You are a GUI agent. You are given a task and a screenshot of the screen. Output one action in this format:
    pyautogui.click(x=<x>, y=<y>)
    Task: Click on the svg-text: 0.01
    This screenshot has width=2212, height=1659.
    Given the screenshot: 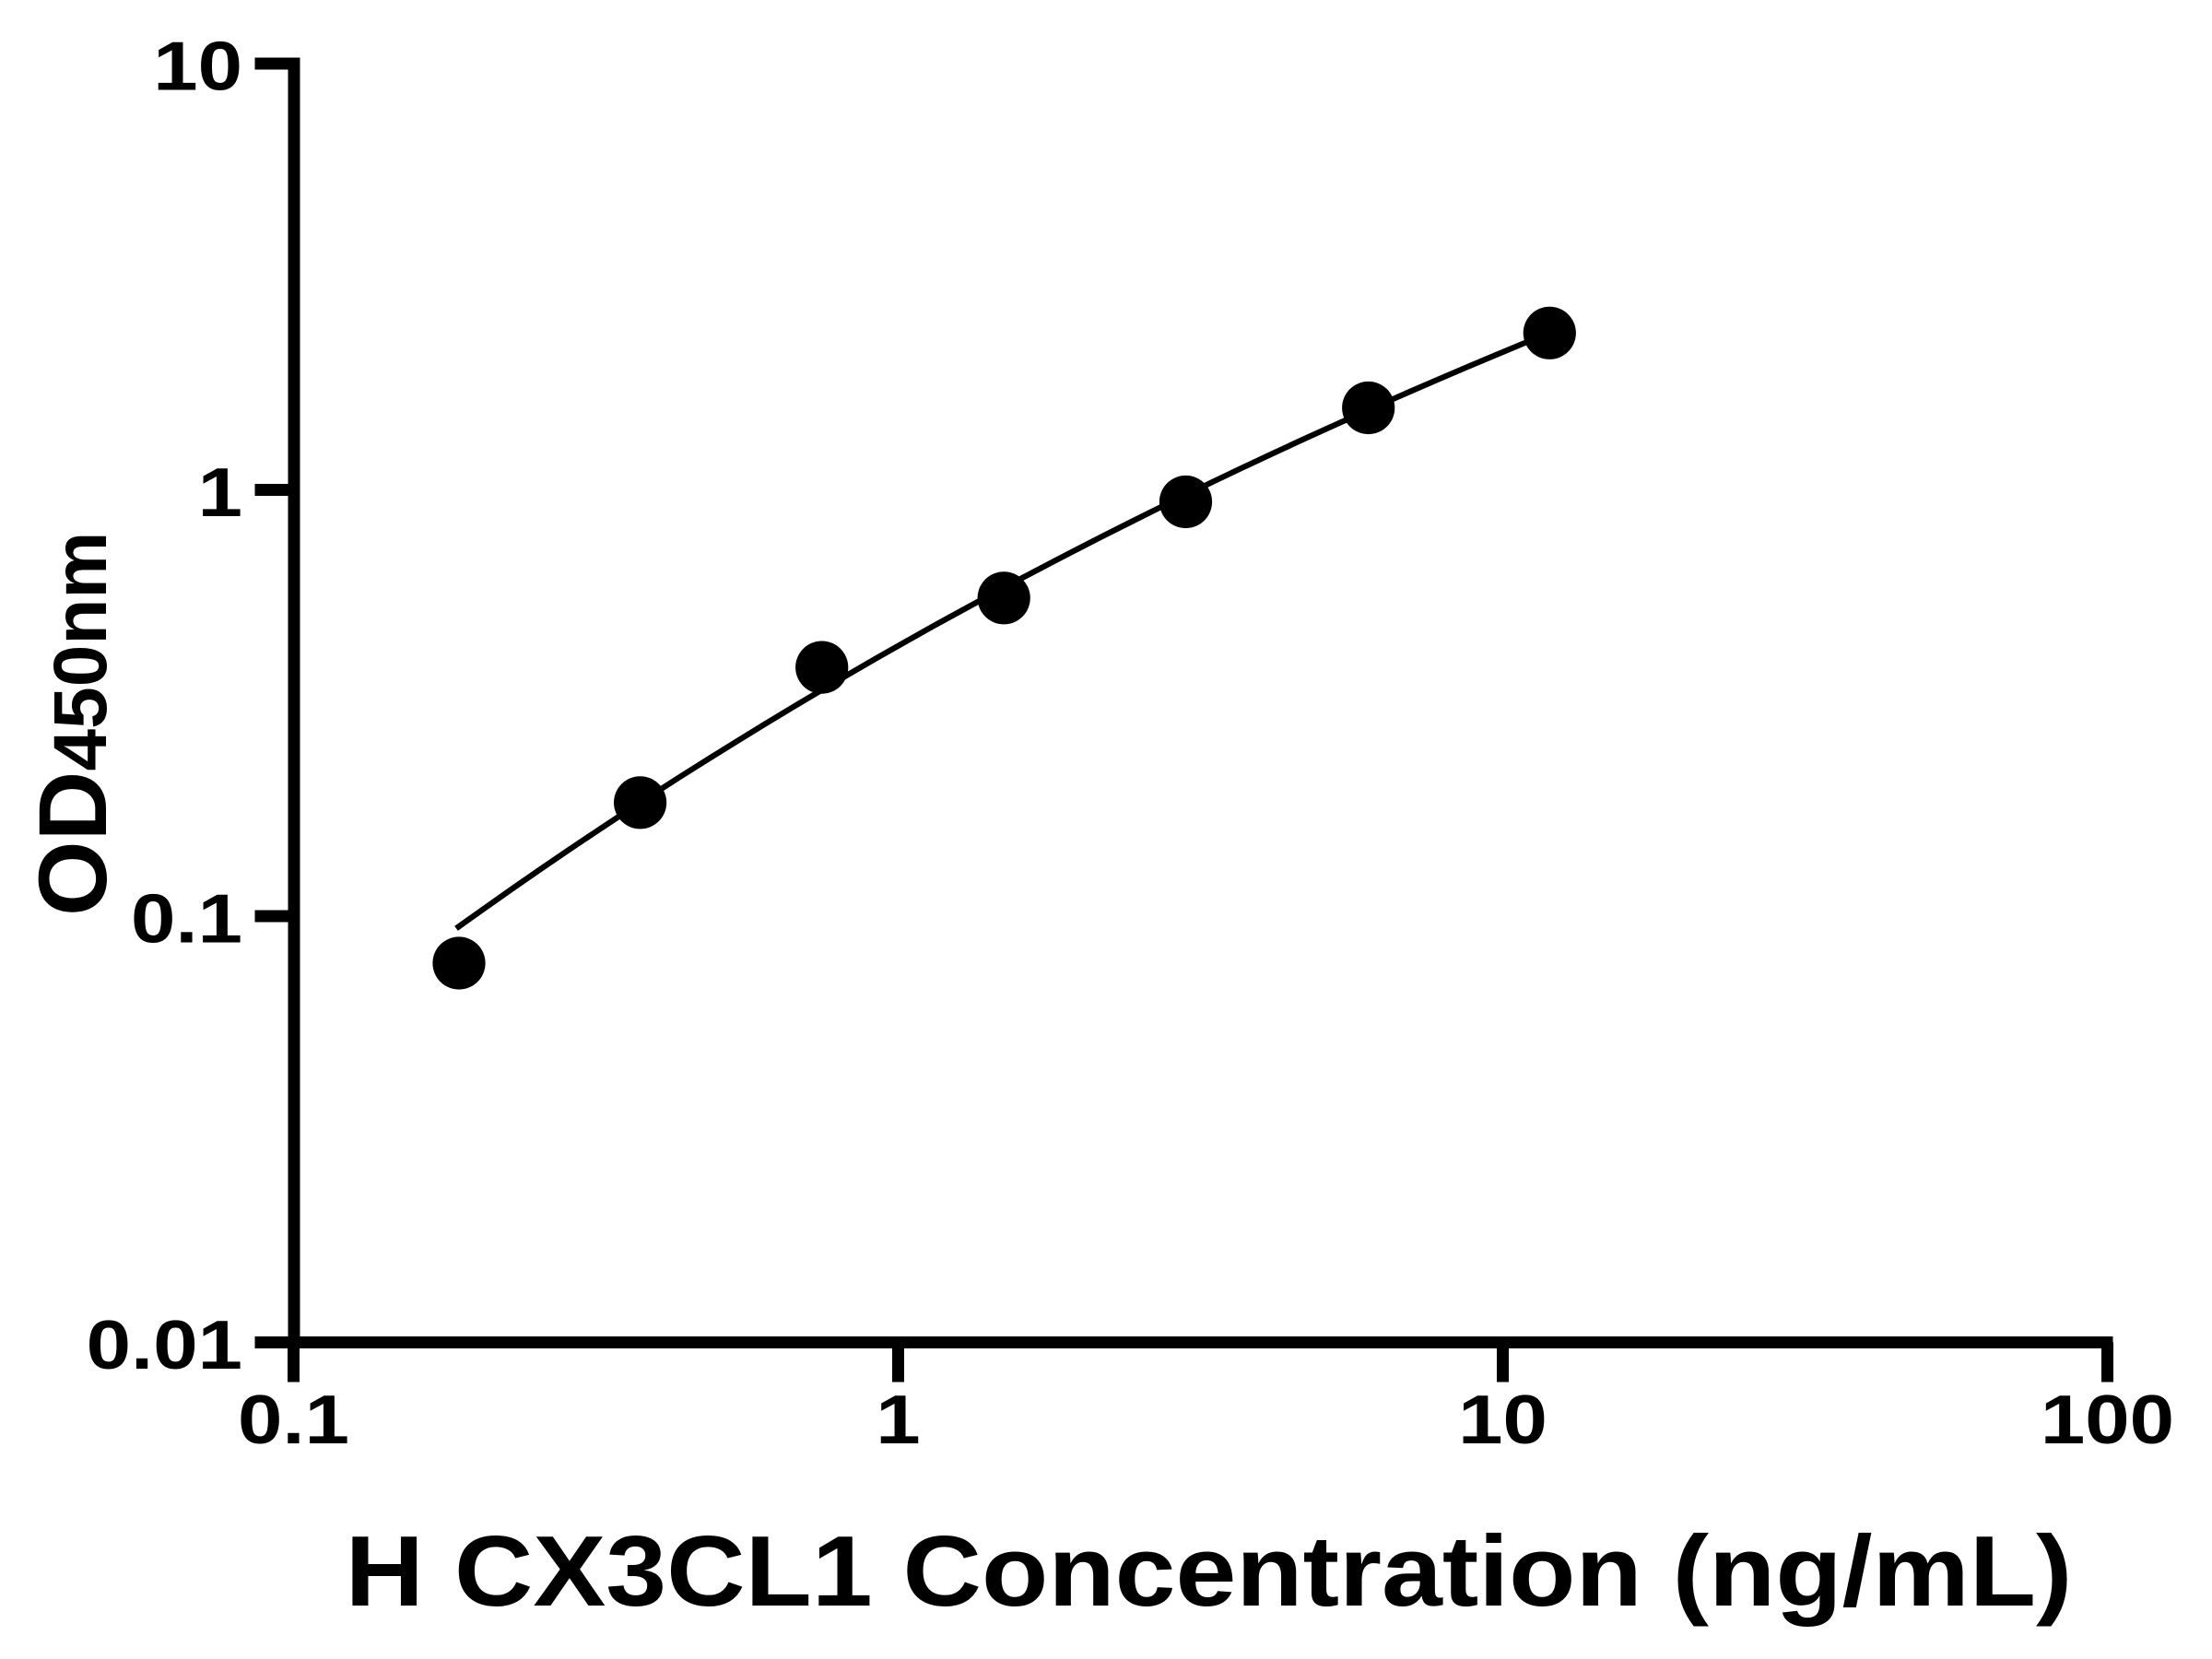 What is the action you would take?
    pyautogui.click(x=164, y=1344)
    